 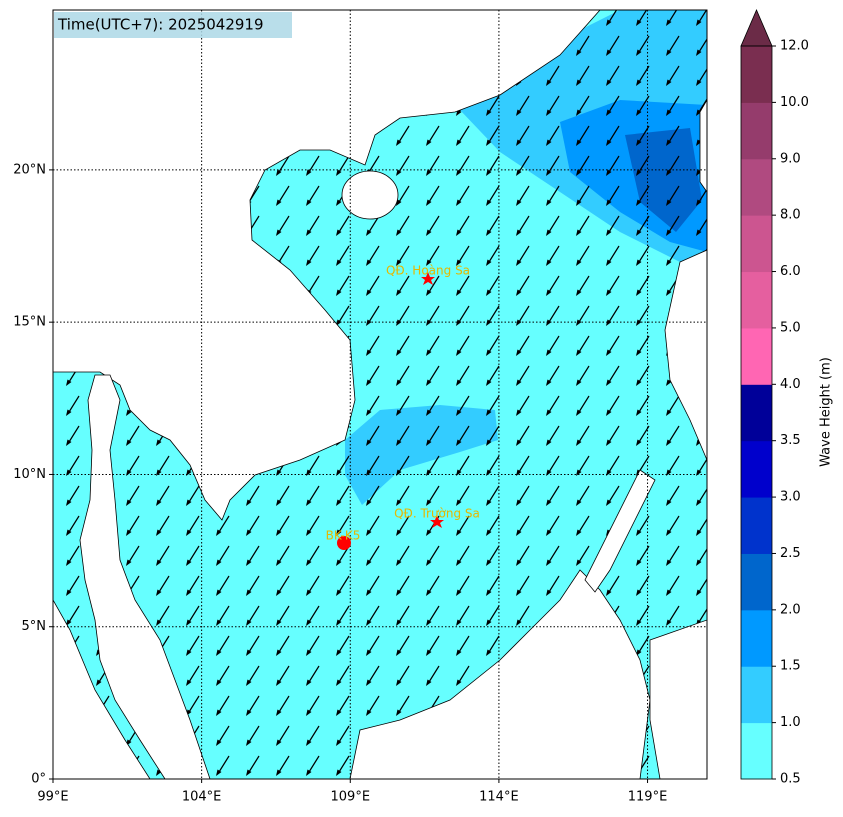 I want to click on colorbar-tick-label: 6.0, so click(x=790, y=271).